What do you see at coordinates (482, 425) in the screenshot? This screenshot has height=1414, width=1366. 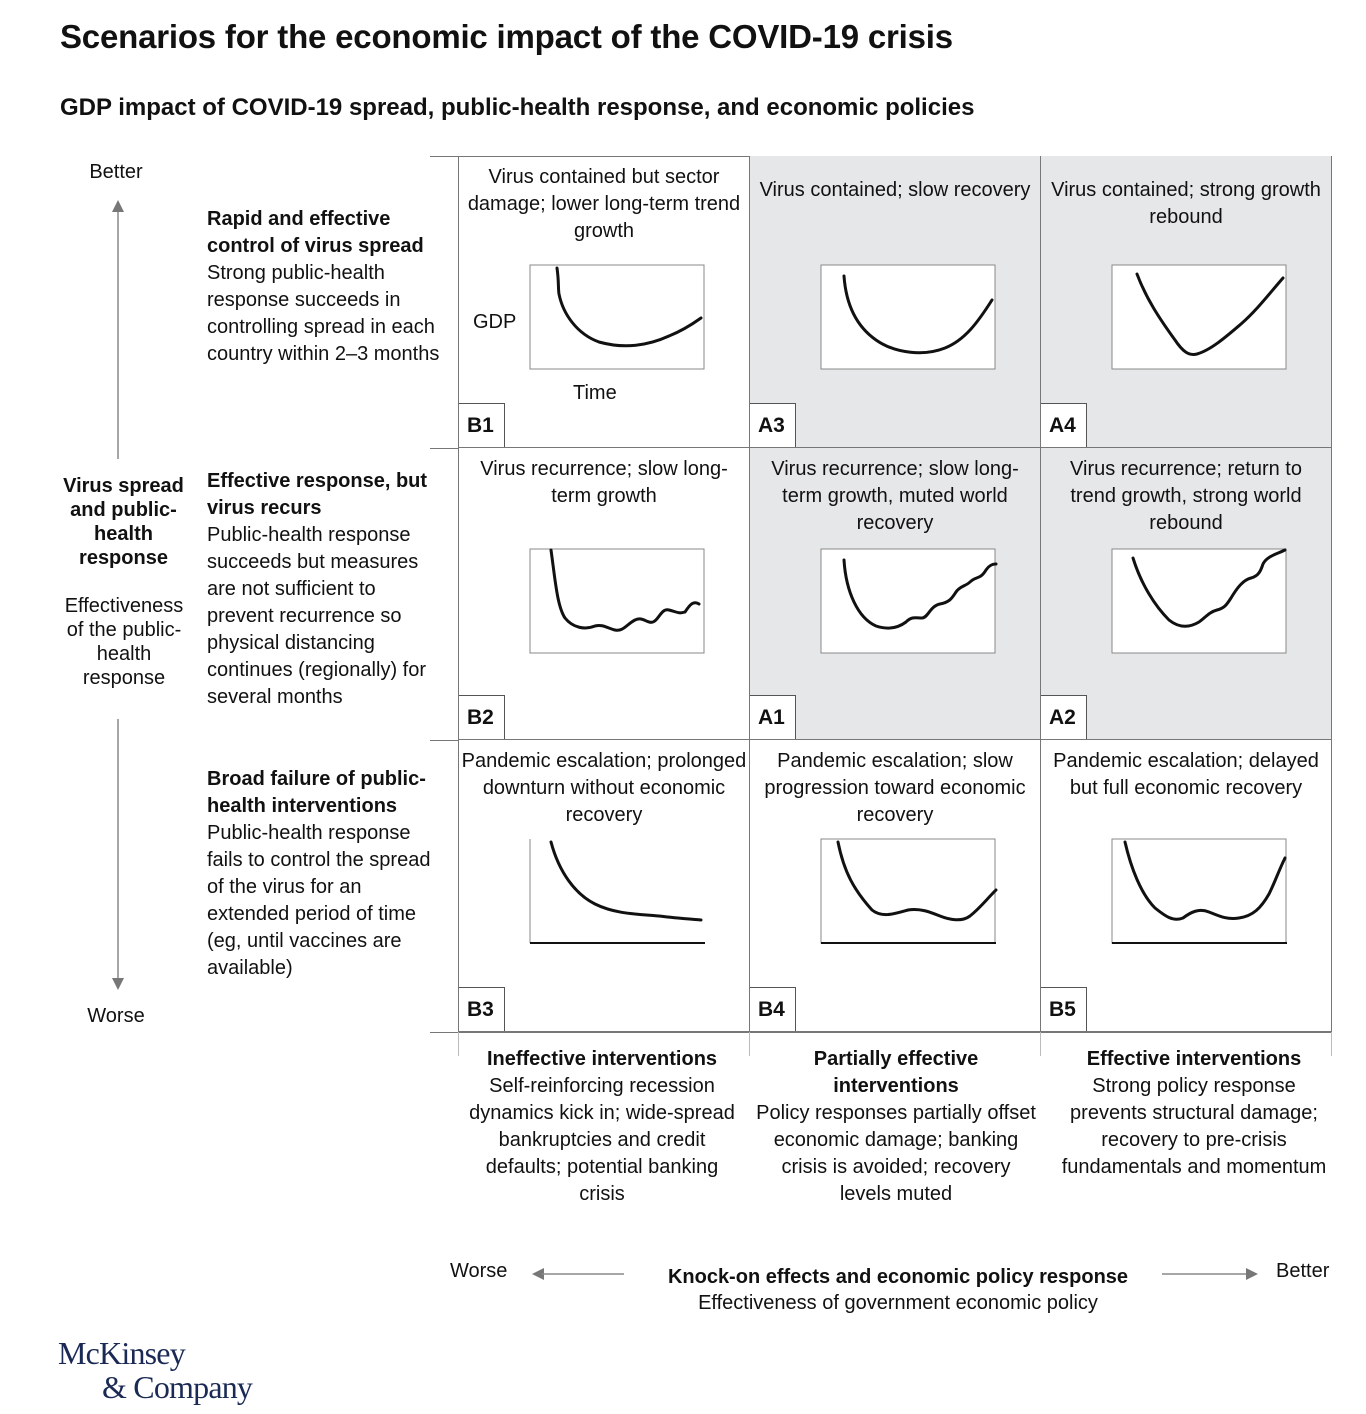 I see `scenario-code: B1` at bounding box center [482, 425].